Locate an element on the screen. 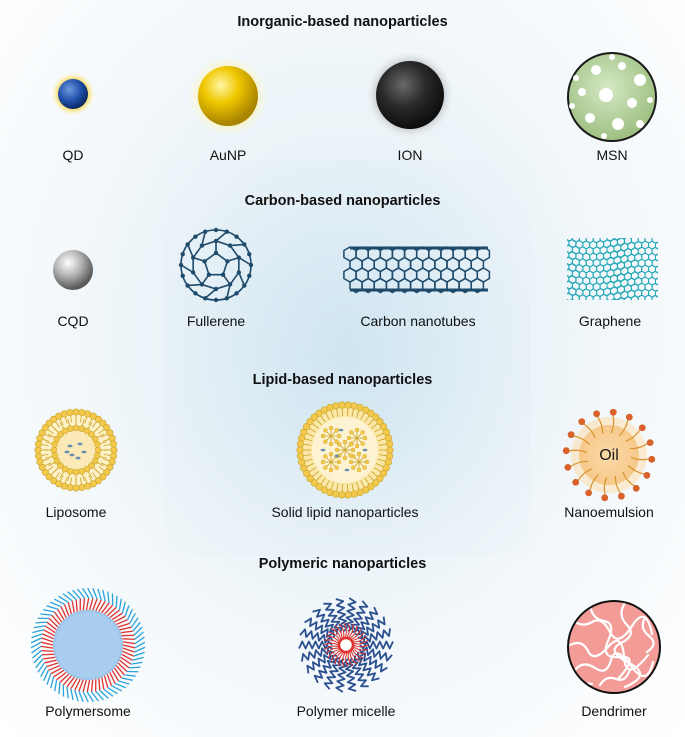 This screenshot has height=737, width=685. liposome-icon is located at coordinates (76, 450).